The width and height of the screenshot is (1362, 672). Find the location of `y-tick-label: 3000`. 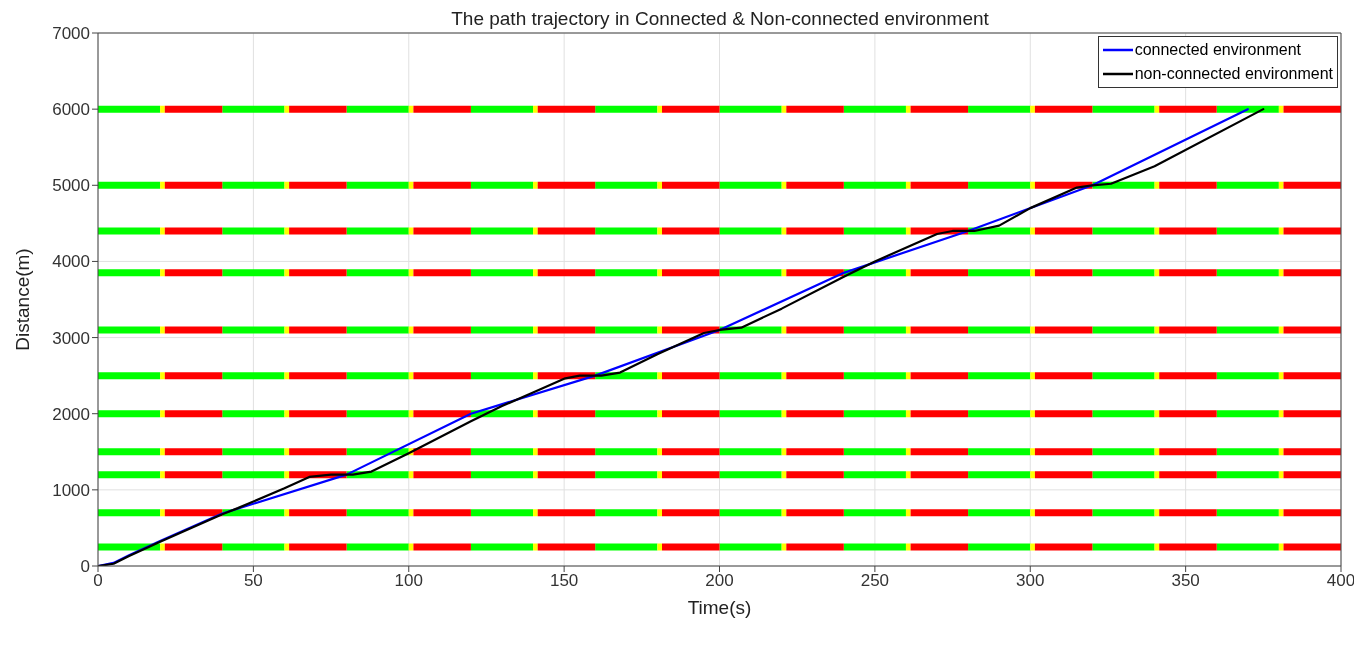

y-tick-label: 3000 is located at coordinates (71, 338).